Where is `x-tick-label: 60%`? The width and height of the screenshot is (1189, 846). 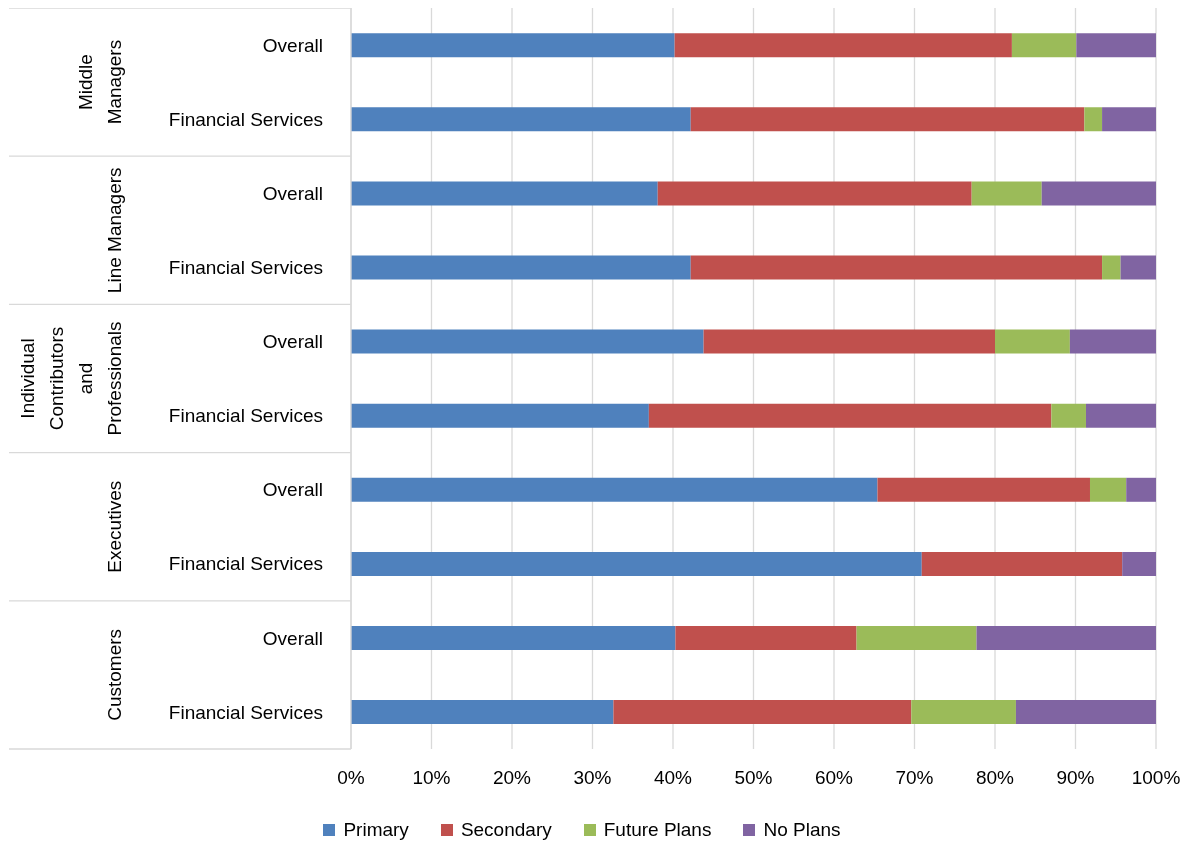
x-tick-label: 60% is located at coordinates (834, 778).